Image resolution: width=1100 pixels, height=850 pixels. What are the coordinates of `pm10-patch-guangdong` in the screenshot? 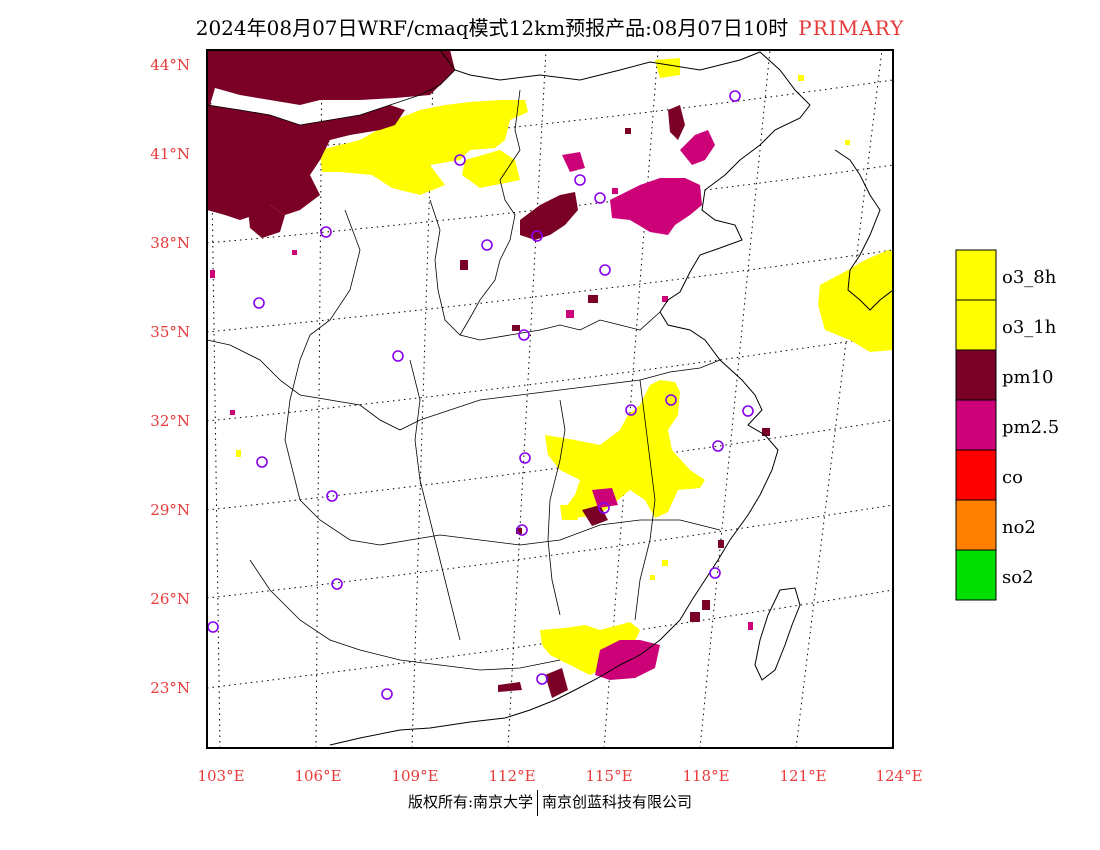 It's located at (556, 683).